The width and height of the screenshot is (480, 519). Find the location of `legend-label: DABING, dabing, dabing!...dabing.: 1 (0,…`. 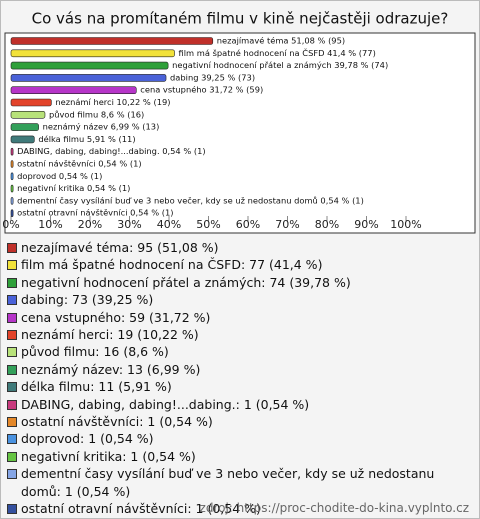

legend-label: DABING, dabing, dabing!...dabing.: 1 (0,… is located at coordinates (165, 404).